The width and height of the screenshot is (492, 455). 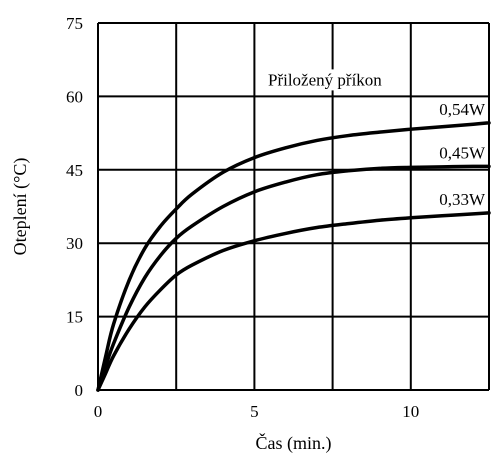 I want to click on y-tick-label: 15, so click(x=74, y=317).